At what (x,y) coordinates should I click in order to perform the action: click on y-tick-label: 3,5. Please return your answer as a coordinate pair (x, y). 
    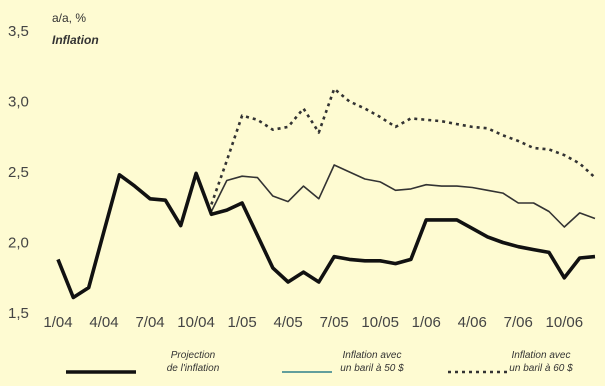
    Looking at the image, I should click on (18, 31).